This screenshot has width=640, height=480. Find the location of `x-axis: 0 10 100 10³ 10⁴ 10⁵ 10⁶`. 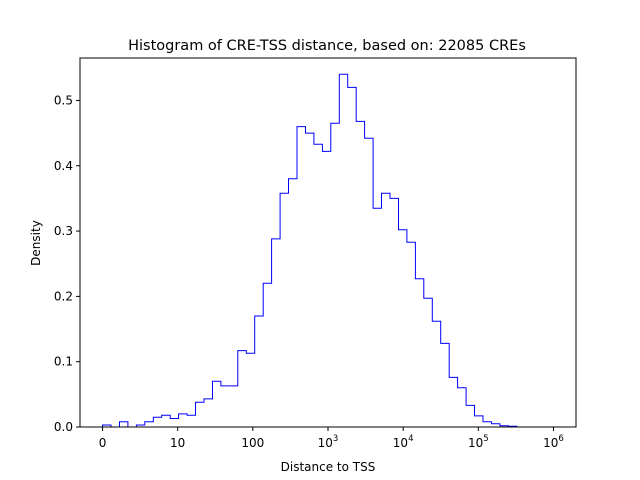

x-axis: 0 10 100 10³ 10⁴ 10⁵ 10⁶ is located at coordinates (331, 438).